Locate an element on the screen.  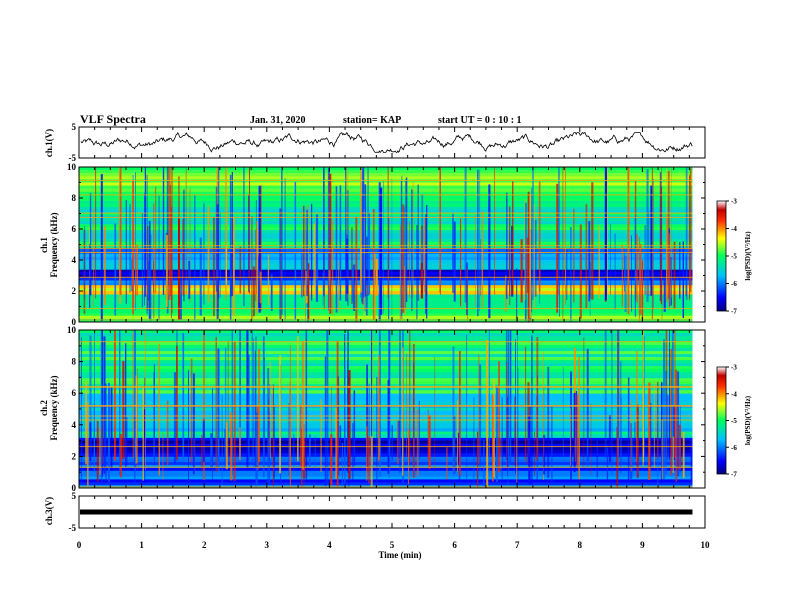
y-tick-label: 8 is located at coordinates (74, 198).